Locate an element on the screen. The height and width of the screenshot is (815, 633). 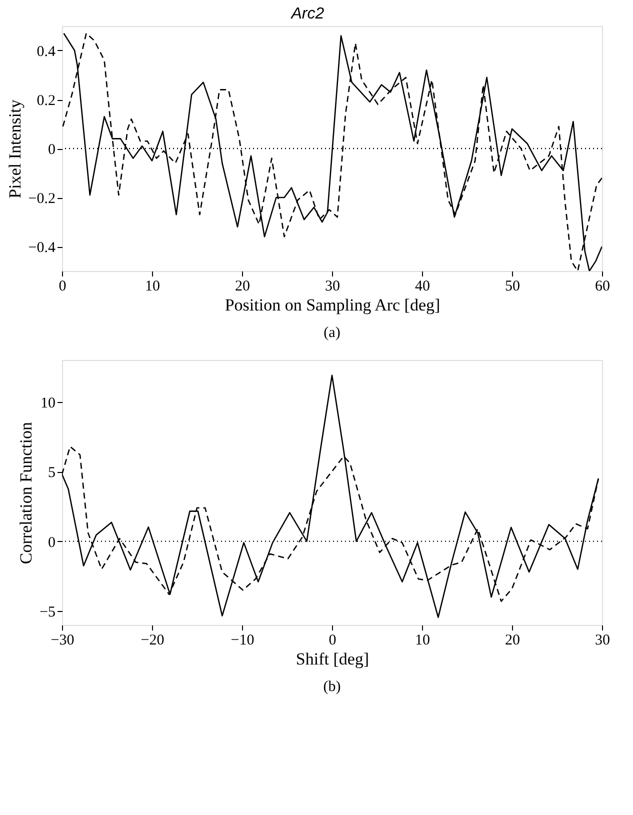
x-tick-label: 50 is located at coordinates (512, 286).